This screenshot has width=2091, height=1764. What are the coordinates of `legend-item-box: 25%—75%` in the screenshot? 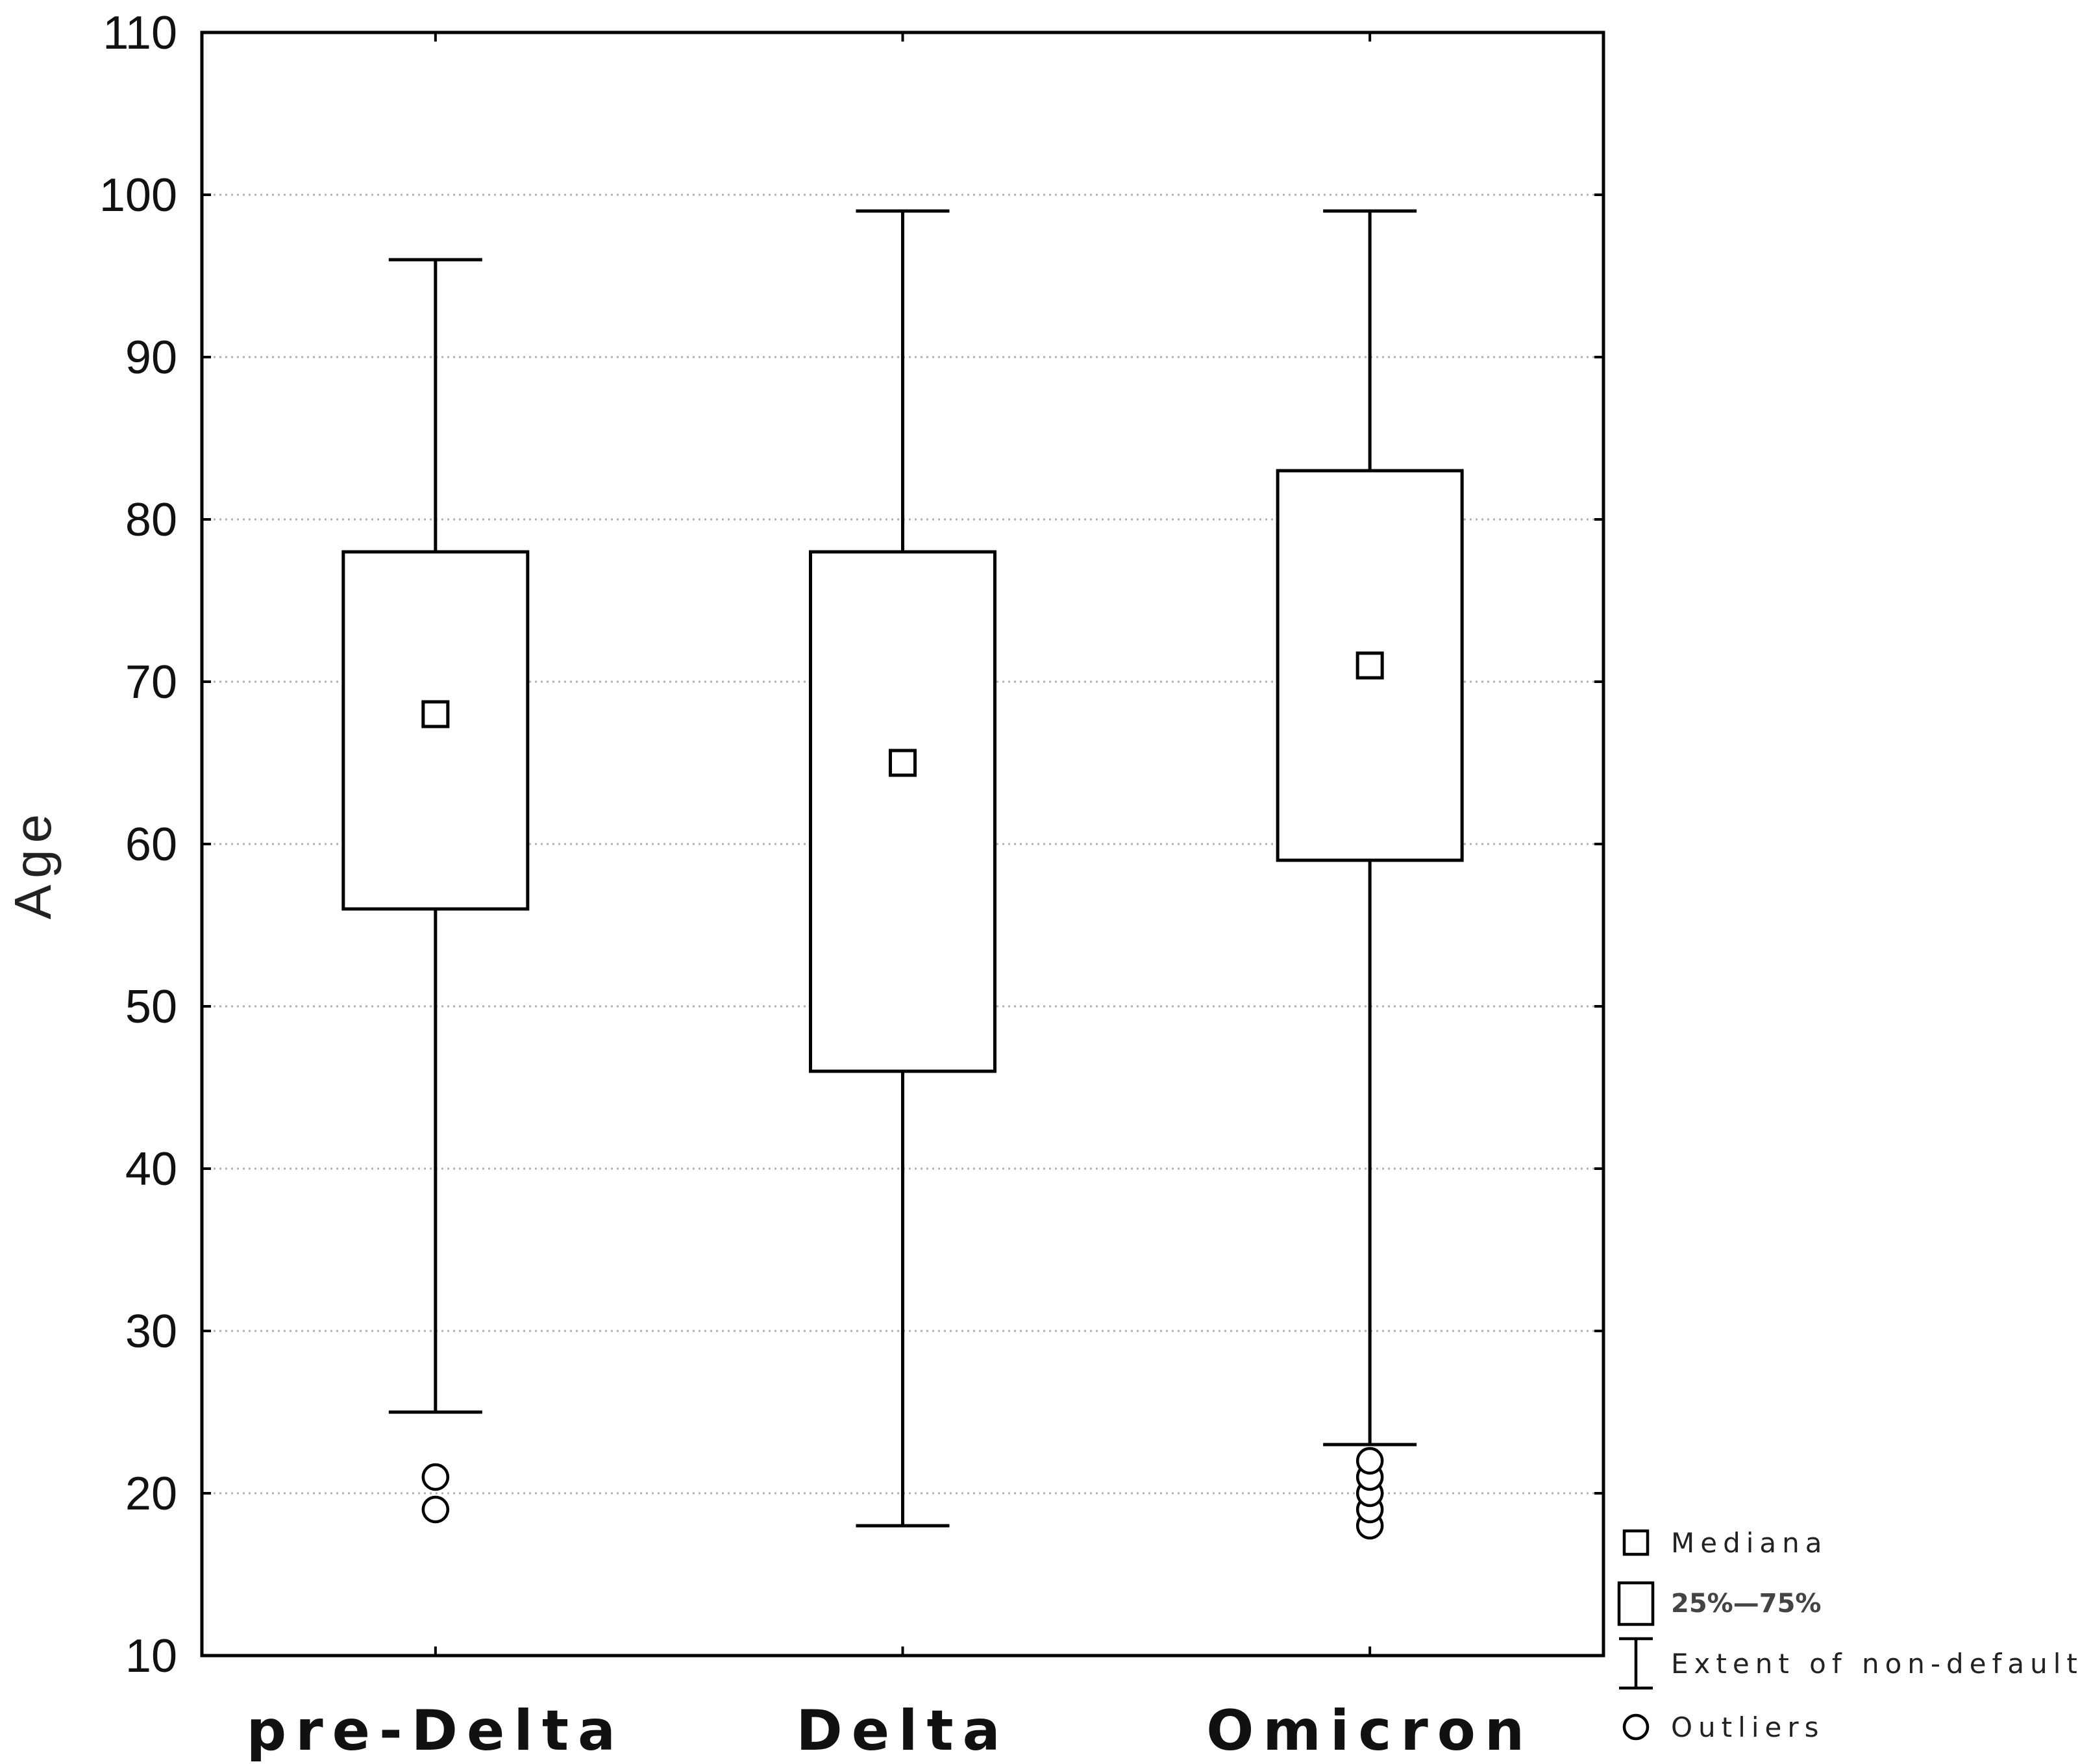 It's located at (1719, 1603).